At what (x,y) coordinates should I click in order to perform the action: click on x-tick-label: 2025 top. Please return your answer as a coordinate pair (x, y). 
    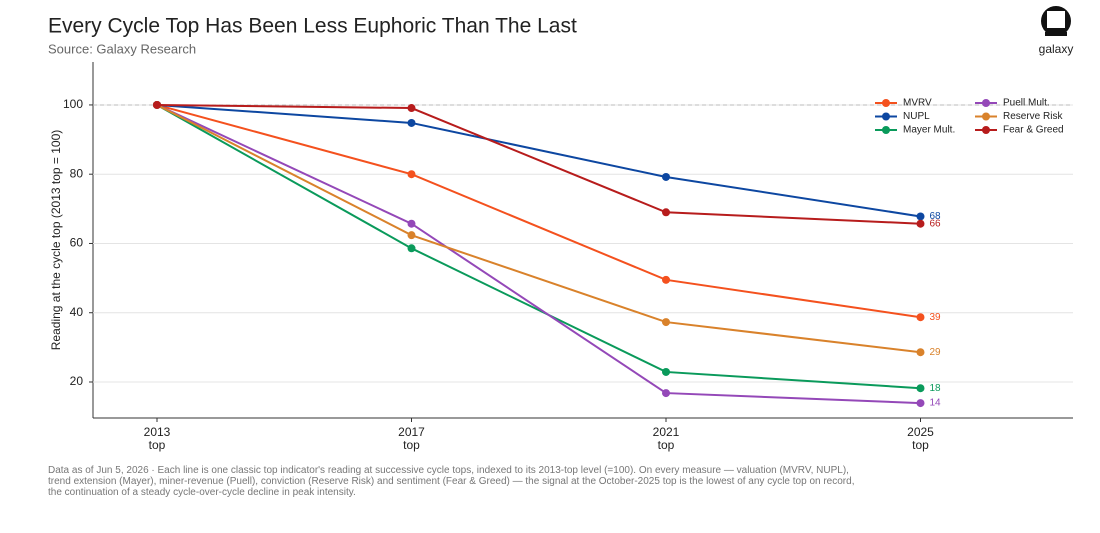
    Looking at the image, I should click on (920, 438).